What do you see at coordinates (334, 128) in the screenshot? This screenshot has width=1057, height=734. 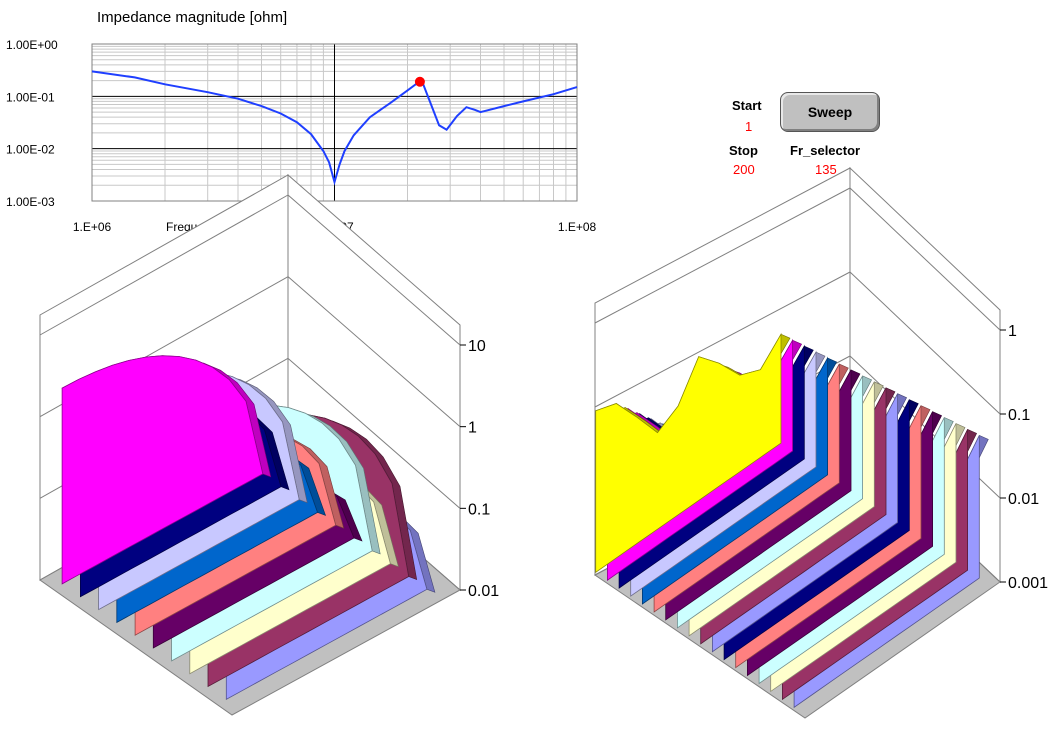 I see `impedance-series-line` at bounding box center [334, 128].